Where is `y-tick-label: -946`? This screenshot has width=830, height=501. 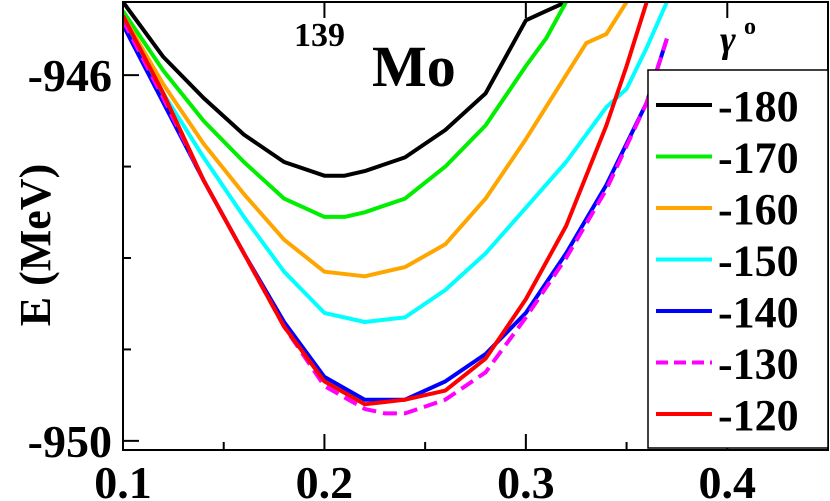
y-tick-label: -946 is located at coordinates (70, 75).